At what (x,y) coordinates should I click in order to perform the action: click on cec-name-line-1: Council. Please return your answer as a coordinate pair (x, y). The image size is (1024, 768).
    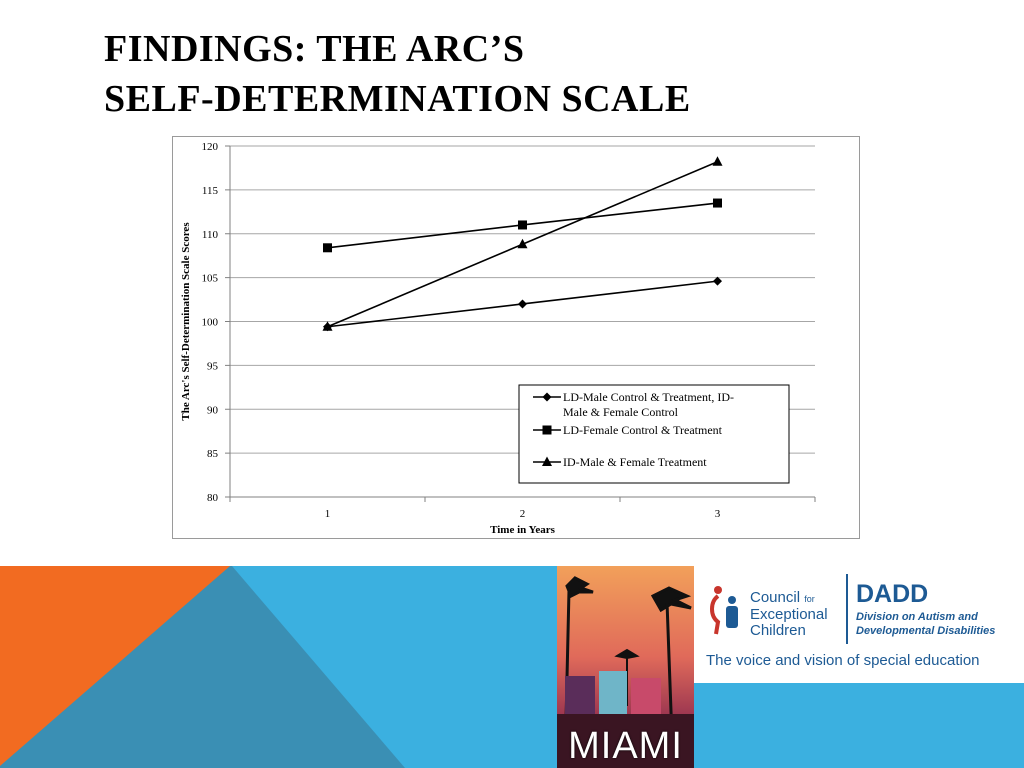
    Looking at the image, I should click on (775, 597).